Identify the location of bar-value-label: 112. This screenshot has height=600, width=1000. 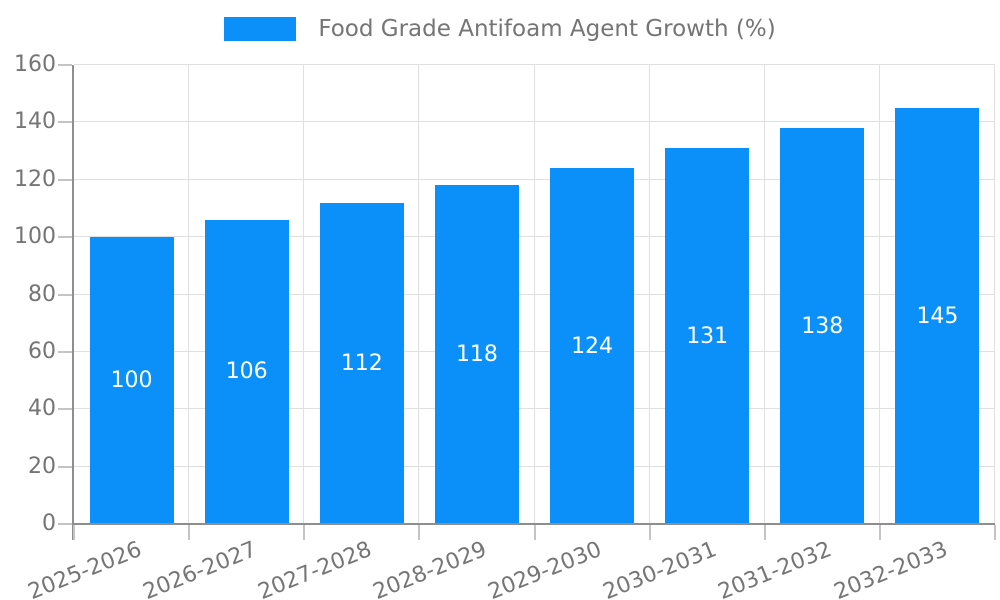
(361, 363).